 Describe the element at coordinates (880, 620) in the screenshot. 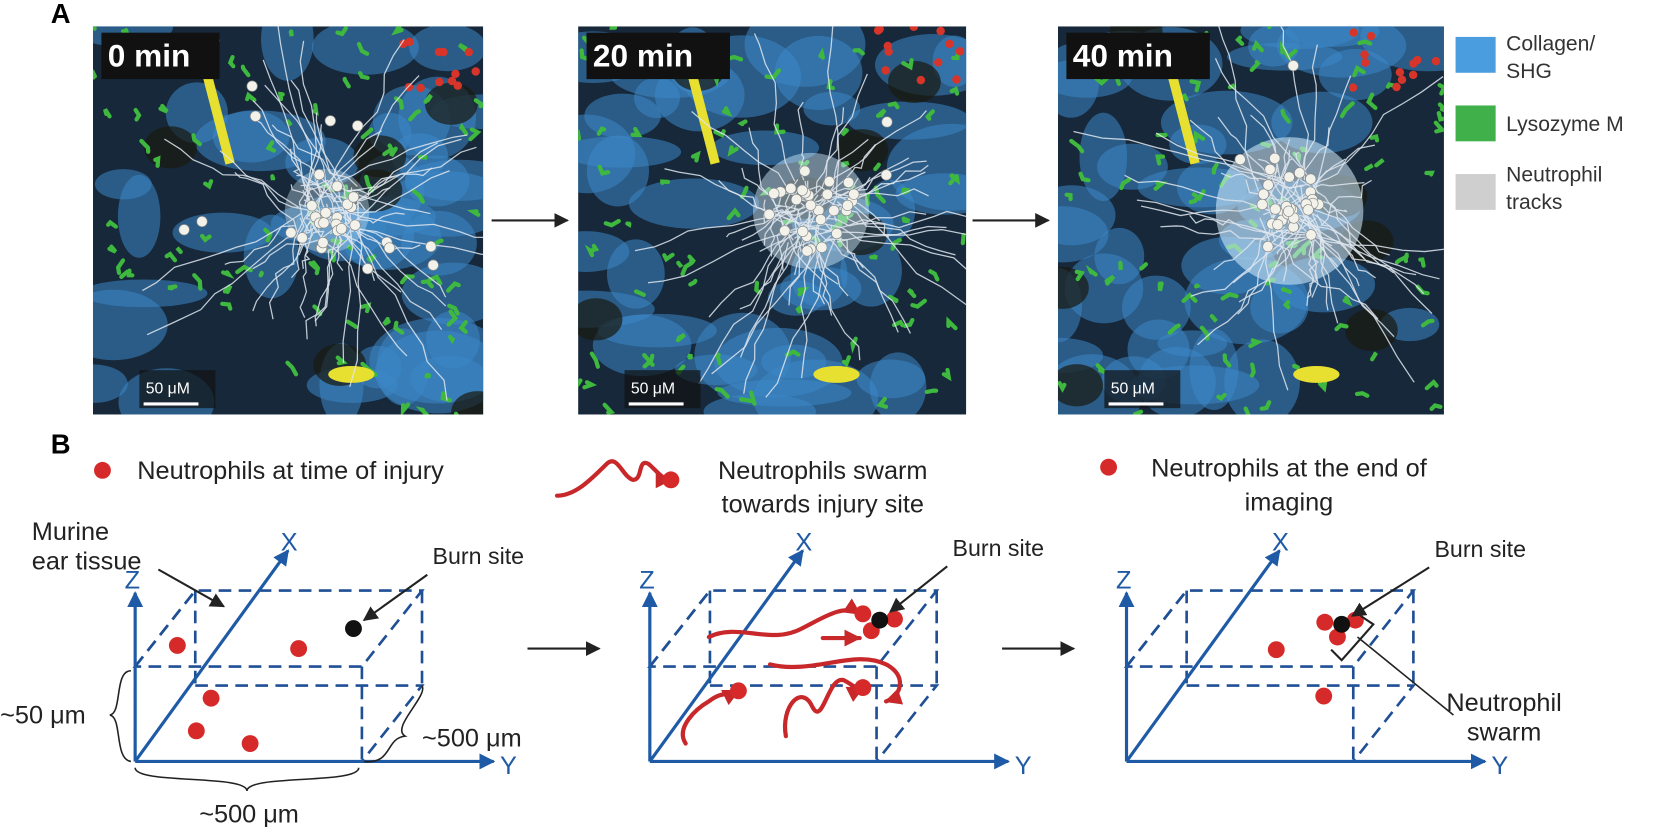

I see `burn-site` at that location.